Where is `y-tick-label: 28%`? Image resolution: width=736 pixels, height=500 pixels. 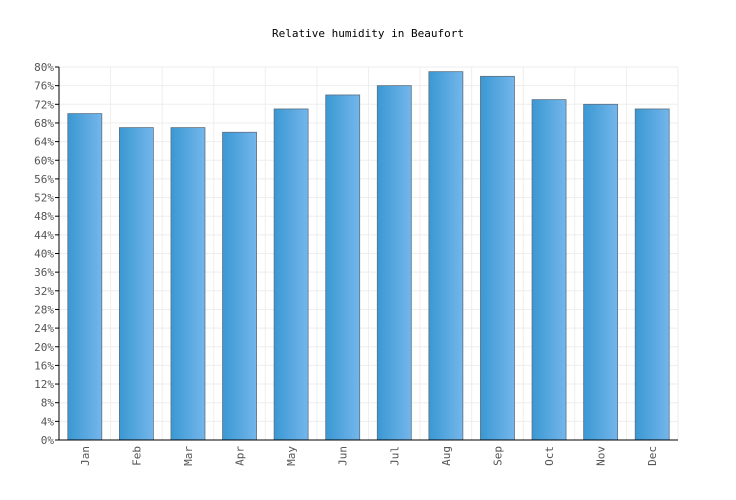
y-tick-label: 28% is located at coordinates (44, 309).